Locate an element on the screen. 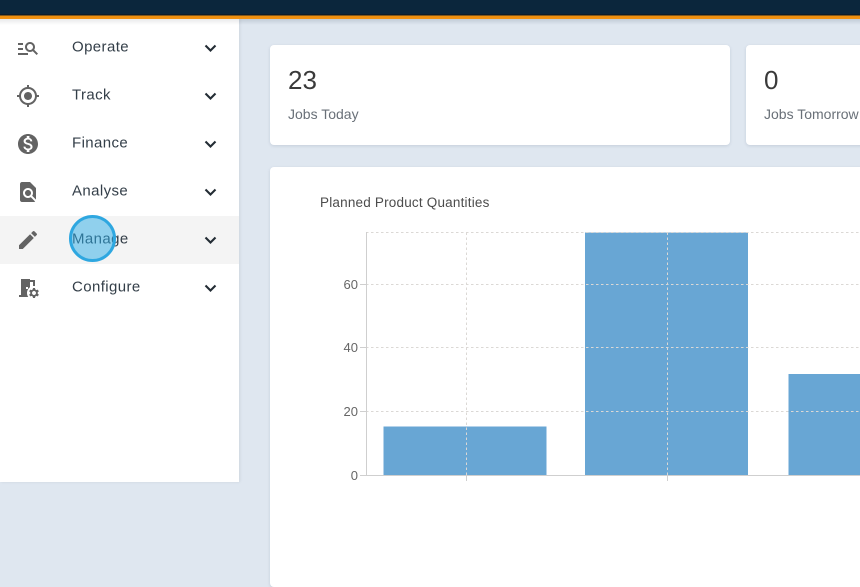 The height and width of the screenshot is (587, 860). svg-text: 60 is located at coordinates (351, 284).